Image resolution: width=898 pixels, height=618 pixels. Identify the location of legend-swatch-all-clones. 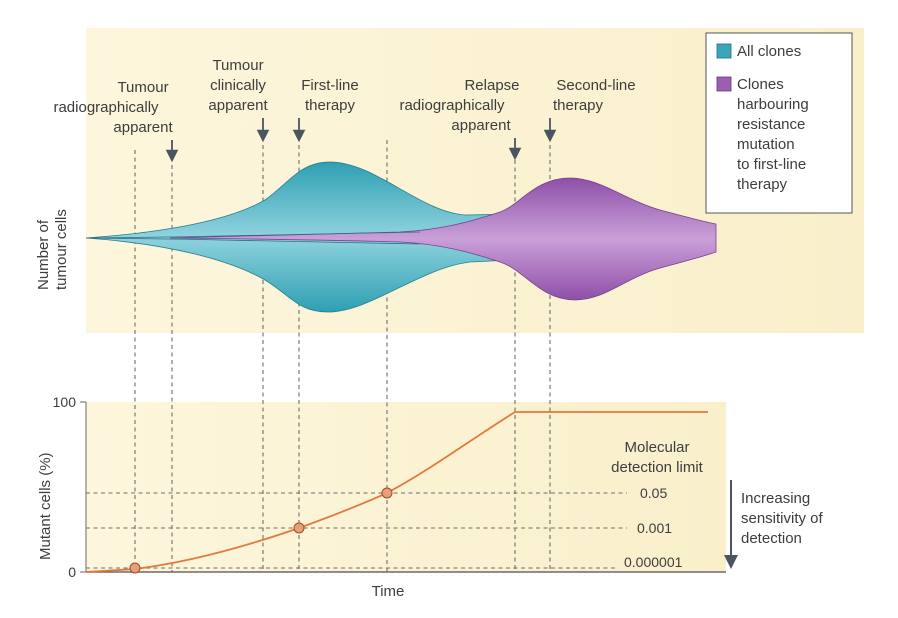
(724, 51).